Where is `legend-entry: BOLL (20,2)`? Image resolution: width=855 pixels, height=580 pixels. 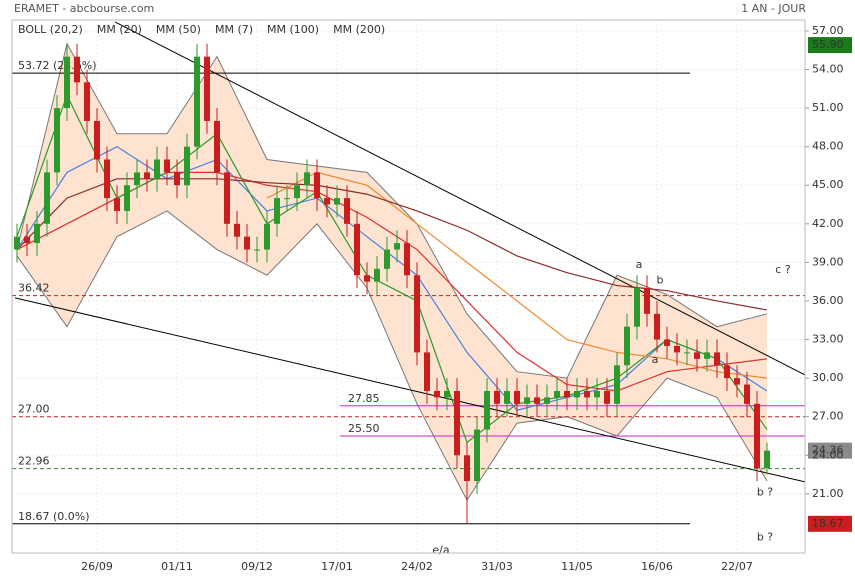 legend-entry: BOLL (20,2) is located at coordinates (50, 29).